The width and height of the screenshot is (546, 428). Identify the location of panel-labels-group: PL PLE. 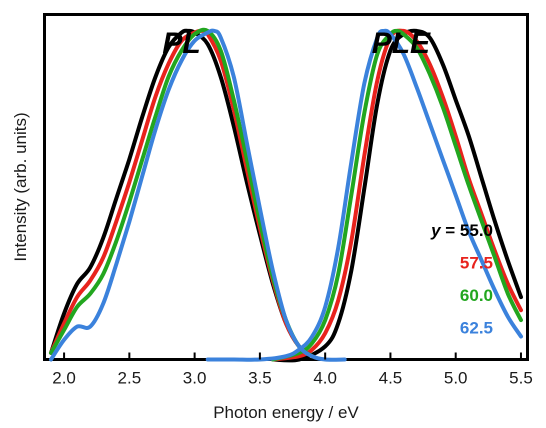
(296, 43).